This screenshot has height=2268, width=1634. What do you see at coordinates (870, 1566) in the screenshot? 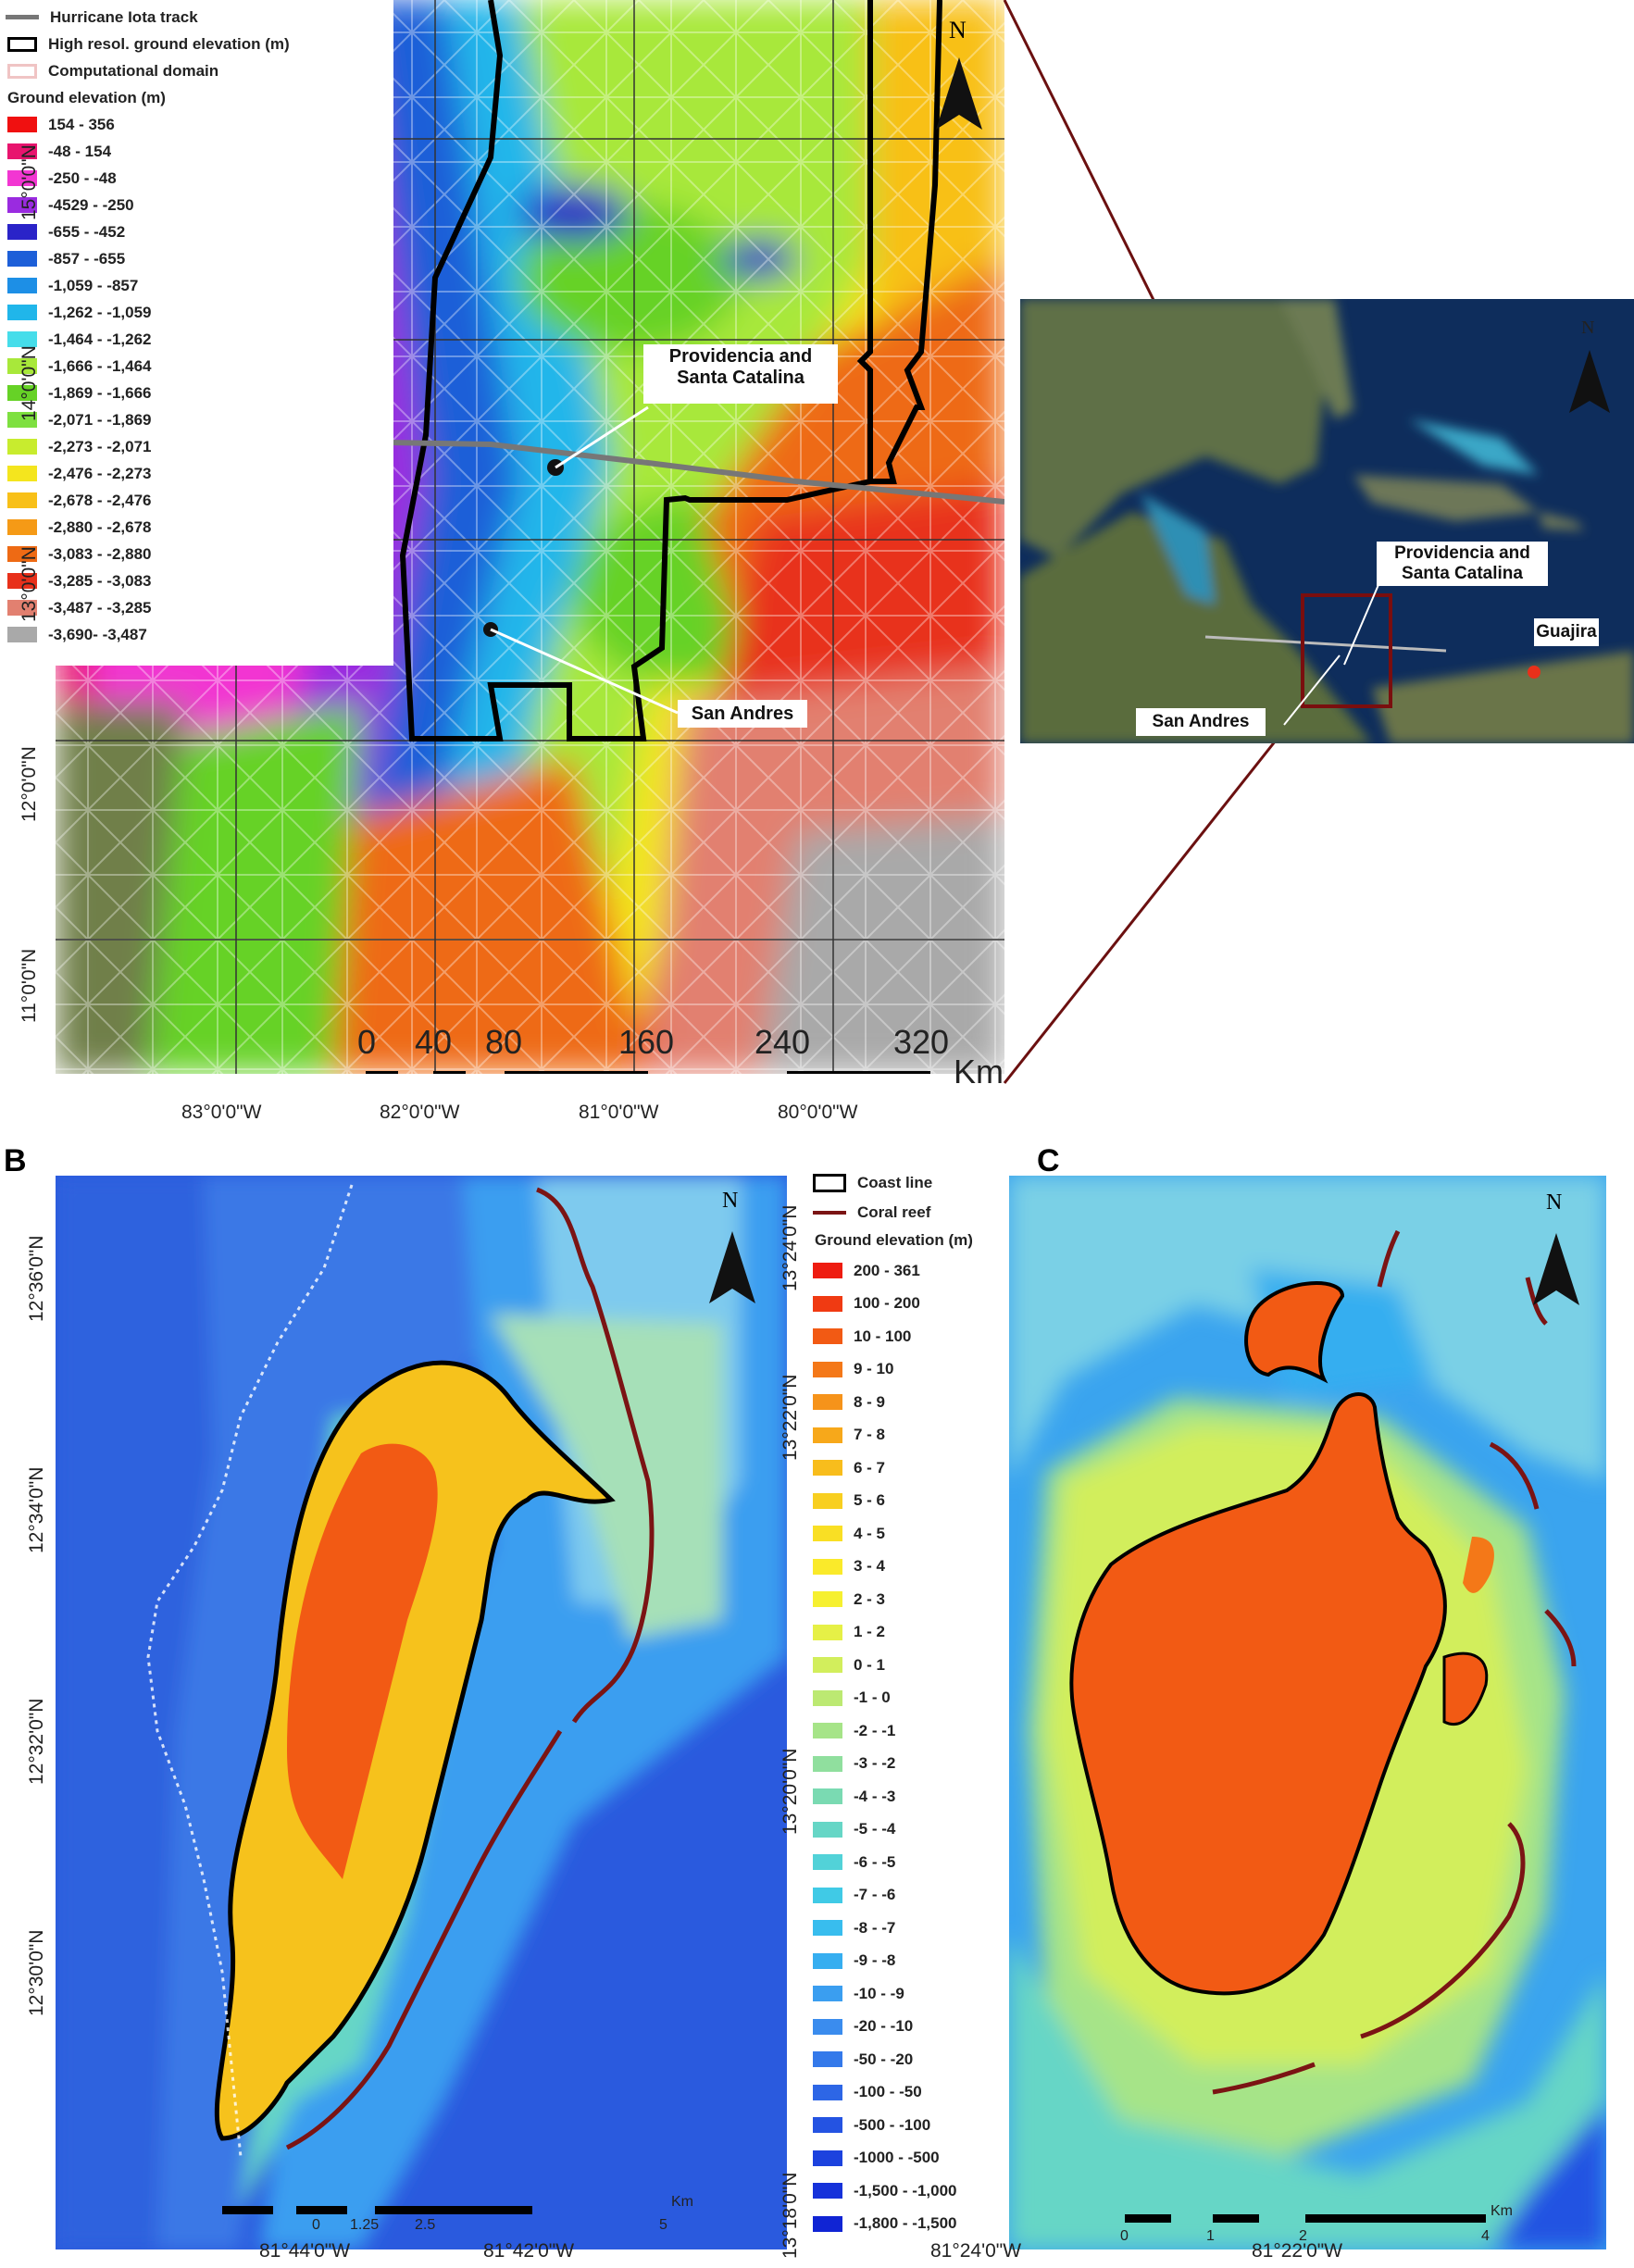
I see `panel-bc-legend-label: 3 - 4` at bounding box center [870, 1566].